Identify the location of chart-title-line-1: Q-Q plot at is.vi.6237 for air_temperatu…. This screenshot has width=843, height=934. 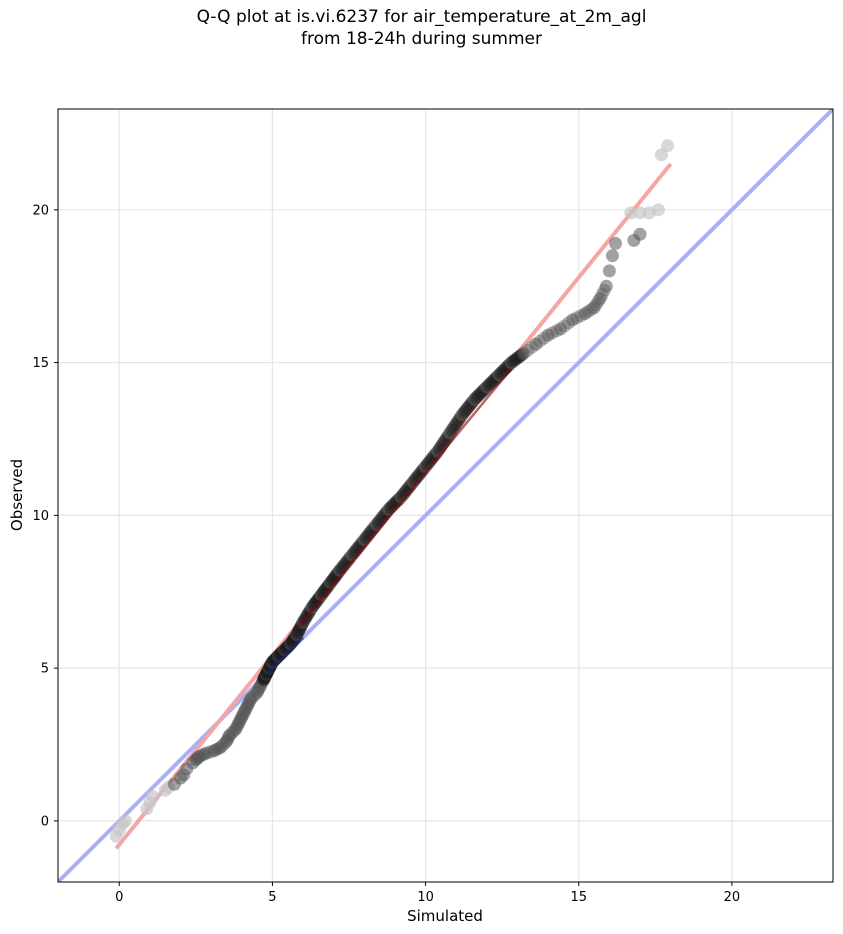
(421, 17).